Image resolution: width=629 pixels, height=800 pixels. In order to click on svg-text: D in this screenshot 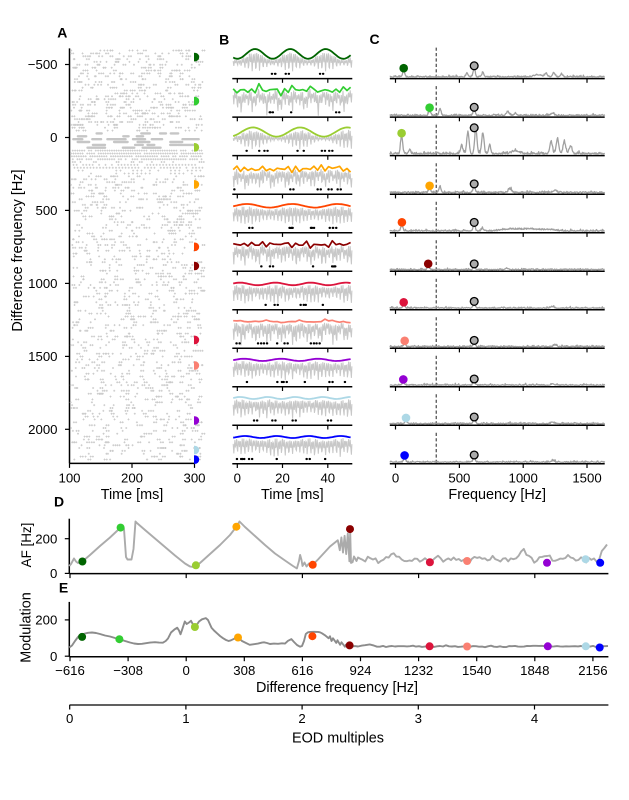, I will do `click(59, 502)`.